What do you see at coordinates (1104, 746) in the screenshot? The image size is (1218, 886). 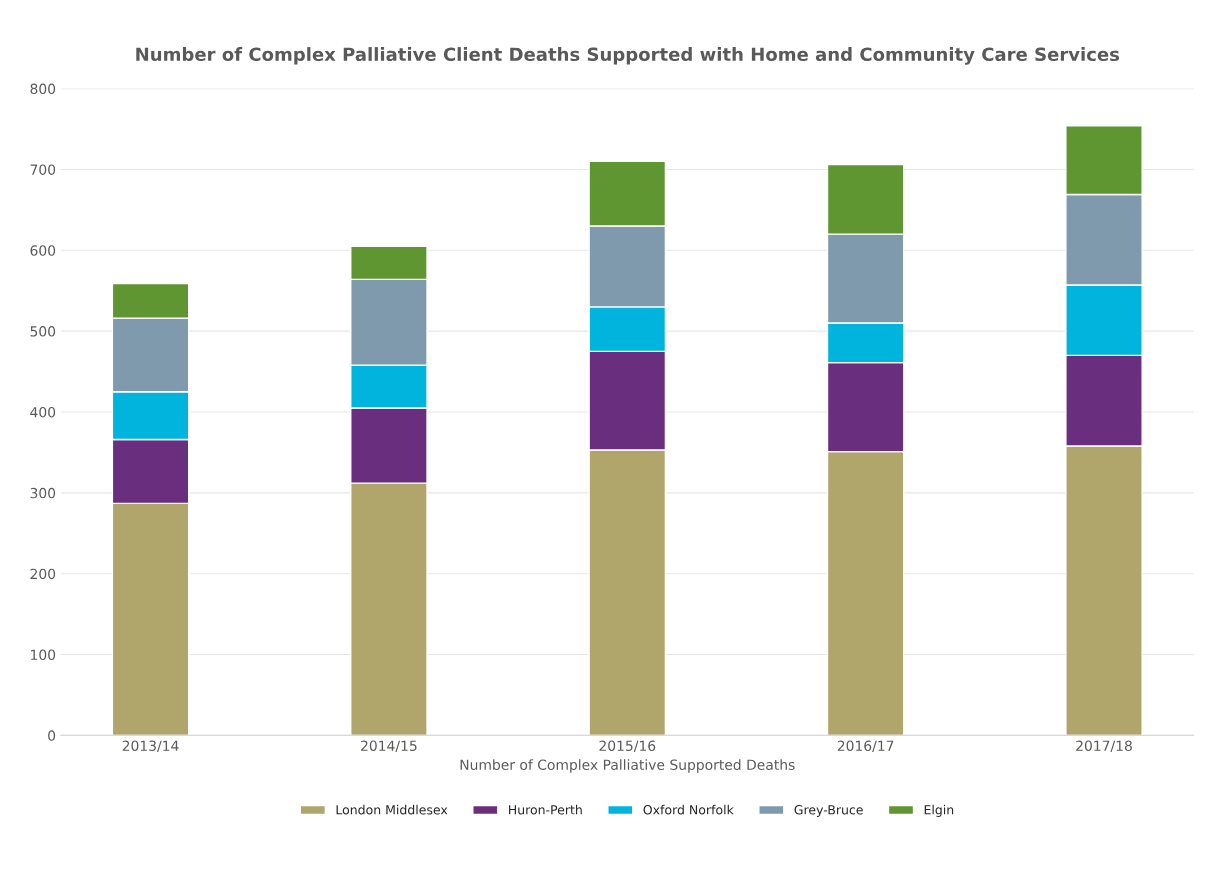 I see `x-tick-label: 2017/18` at bounding box center [1104, 746].